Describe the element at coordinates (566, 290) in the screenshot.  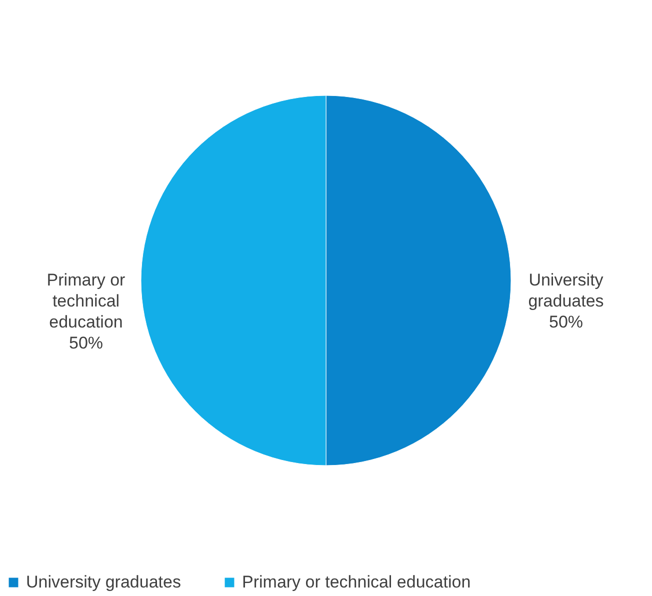
I see `slice-label: University graduates` at that location.